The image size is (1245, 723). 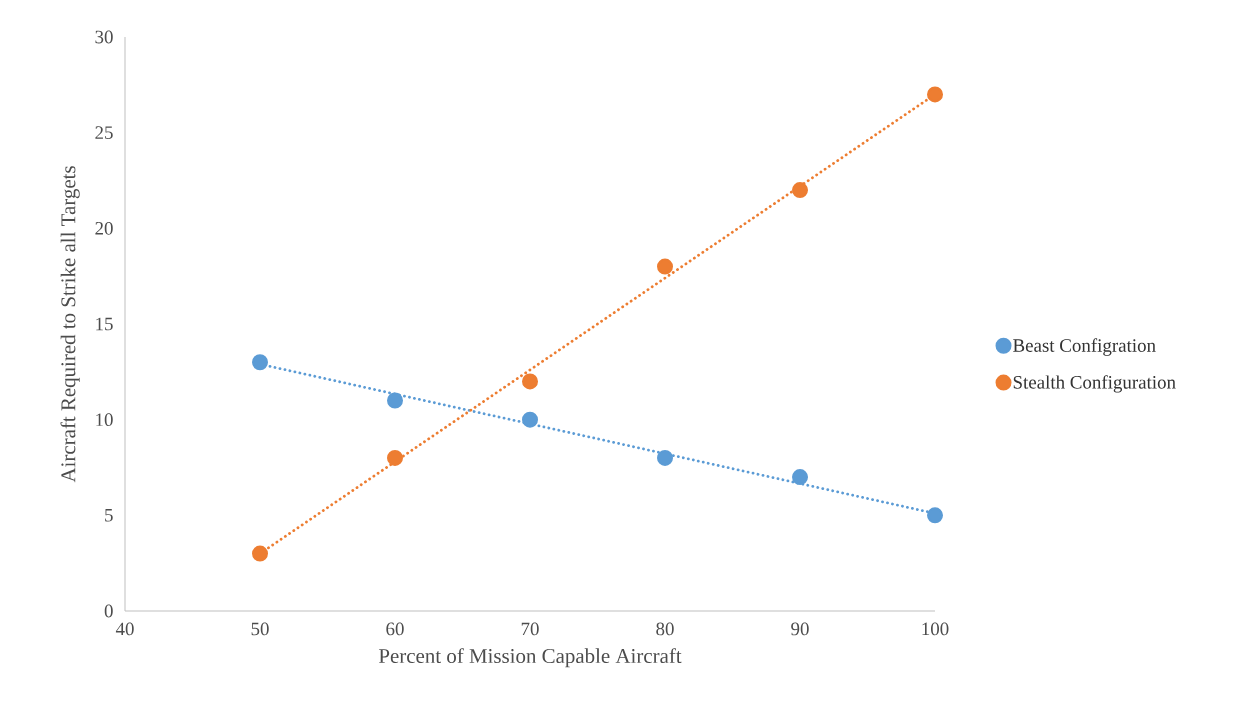 What do you see at coordinates (1094, 384) in the screenshot?
I see `legend-label: Stealth Configuration` at bounding box center [1094, 384].